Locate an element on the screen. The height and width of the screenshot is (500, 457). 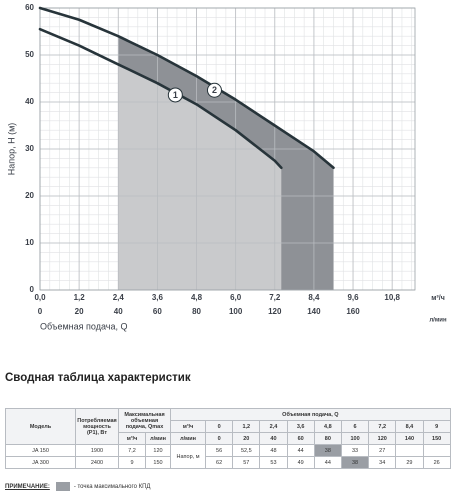
table-row: JA 150 1900 7,2 120 Напор, м 56 52,5 48 44 38 33 27 is located at coordinates (228, 456).